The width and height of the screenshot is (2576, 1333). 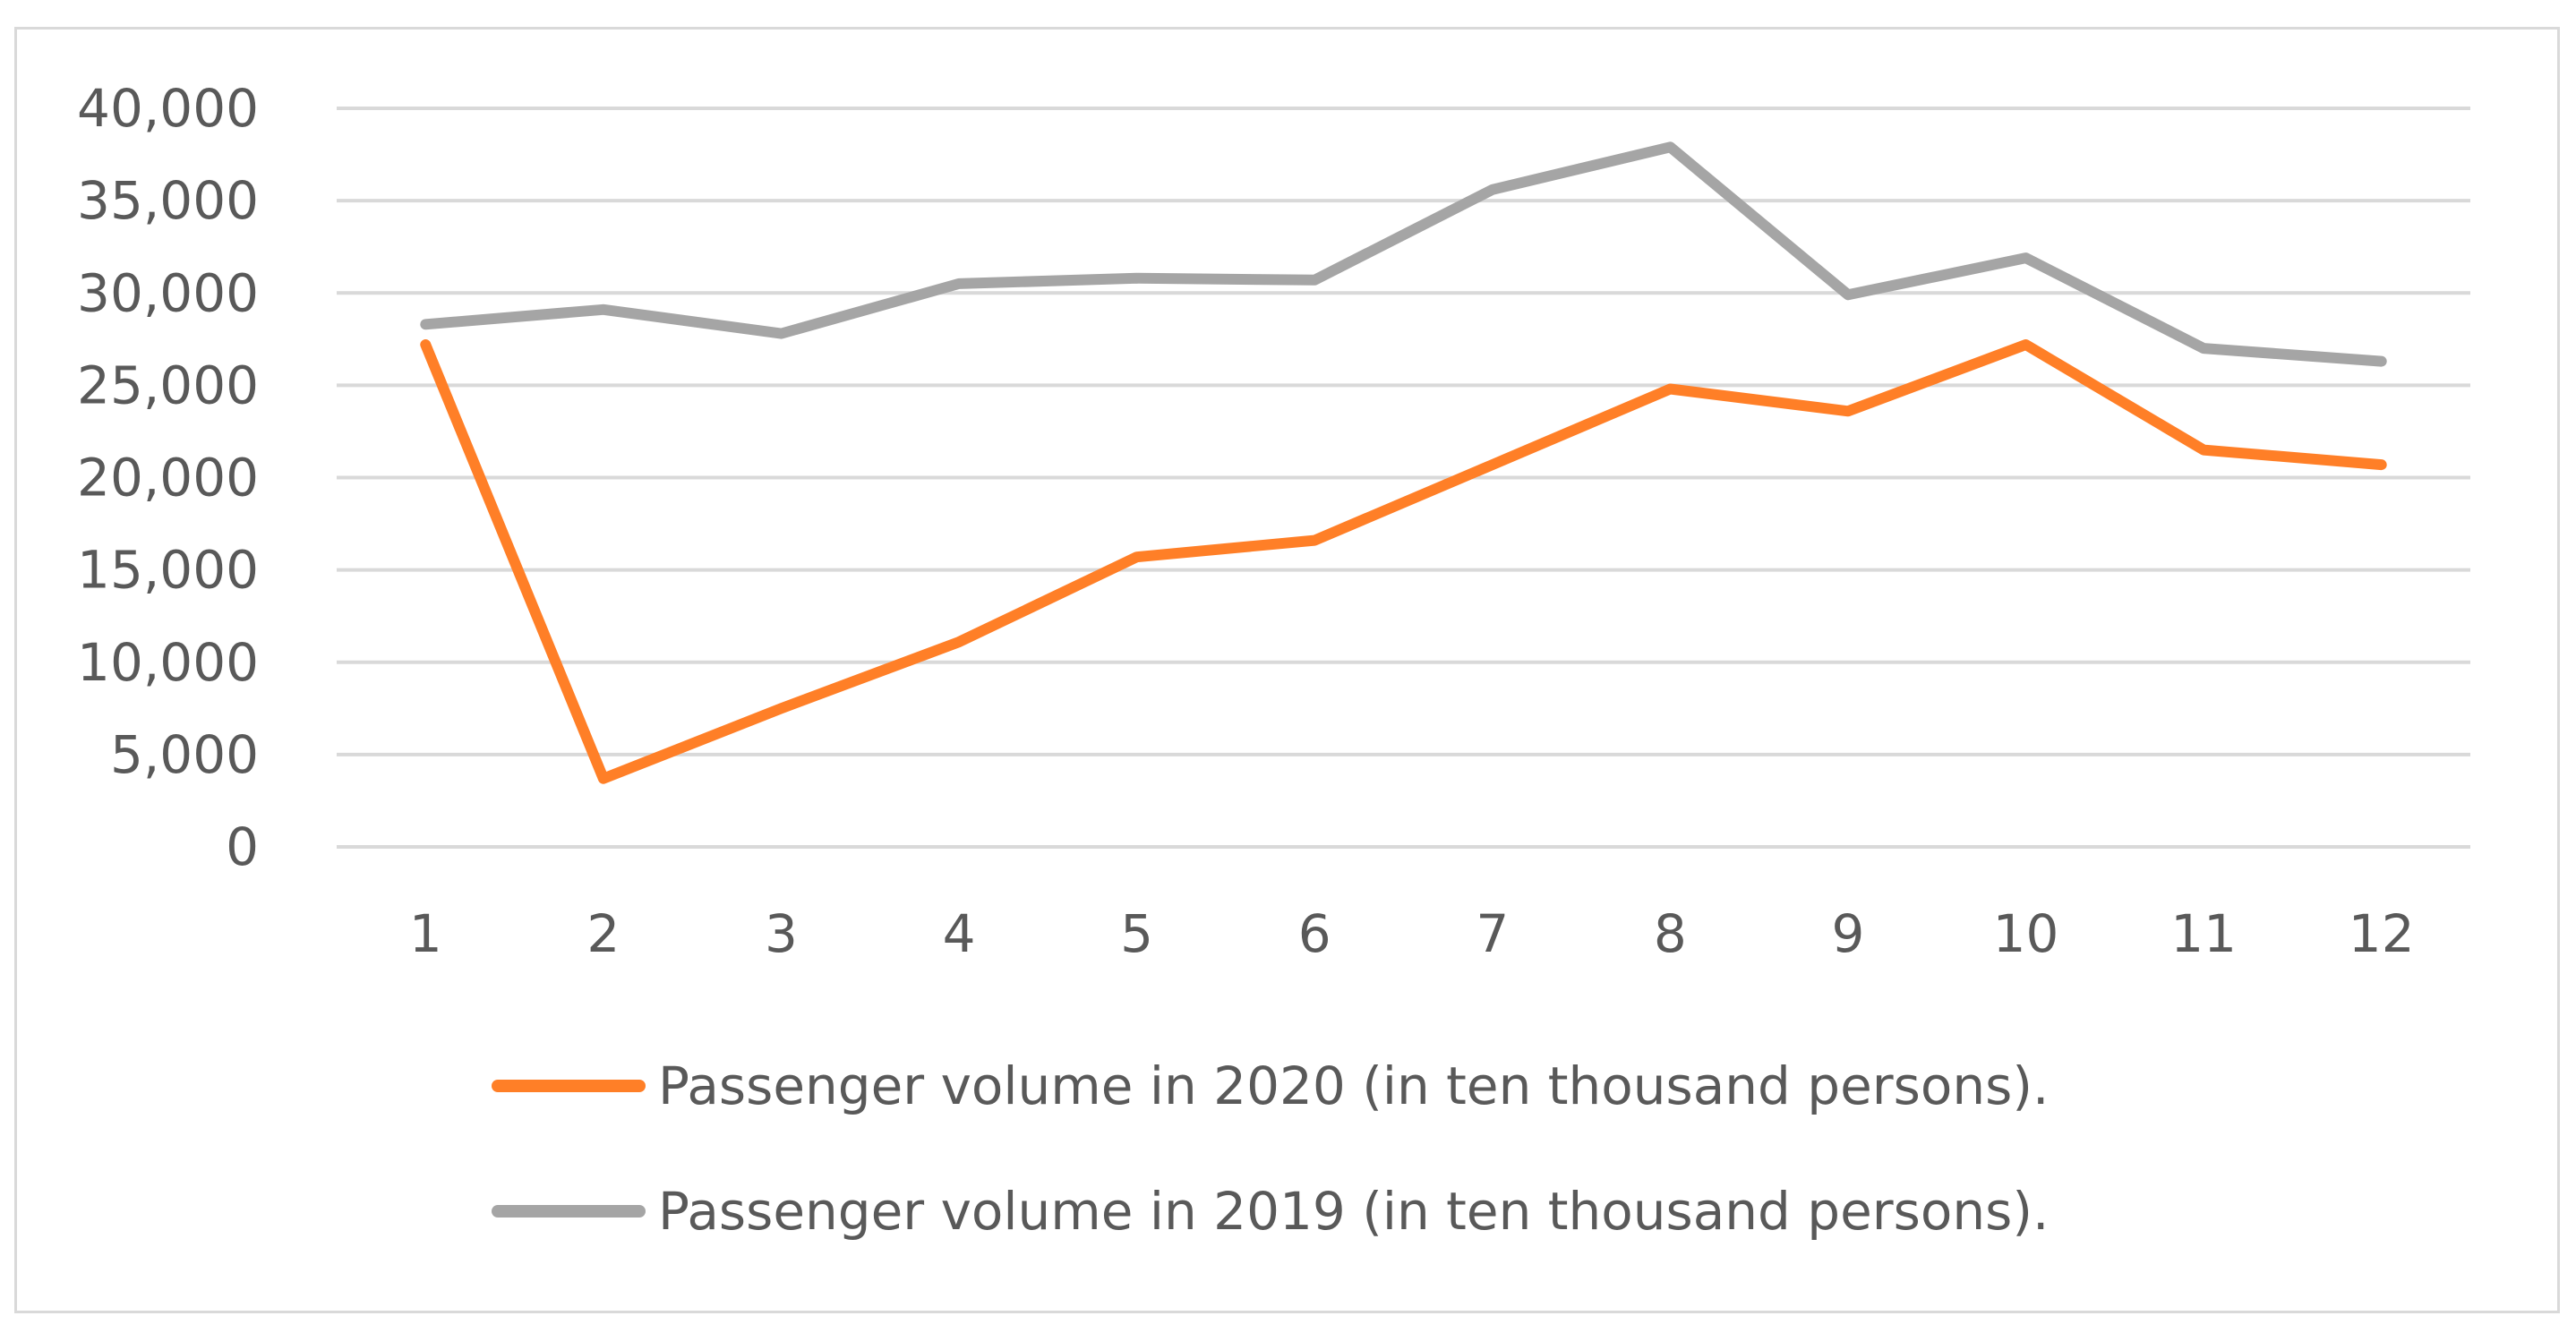 I want to click on y-tick-label: 0, so click(x=242, y=846).